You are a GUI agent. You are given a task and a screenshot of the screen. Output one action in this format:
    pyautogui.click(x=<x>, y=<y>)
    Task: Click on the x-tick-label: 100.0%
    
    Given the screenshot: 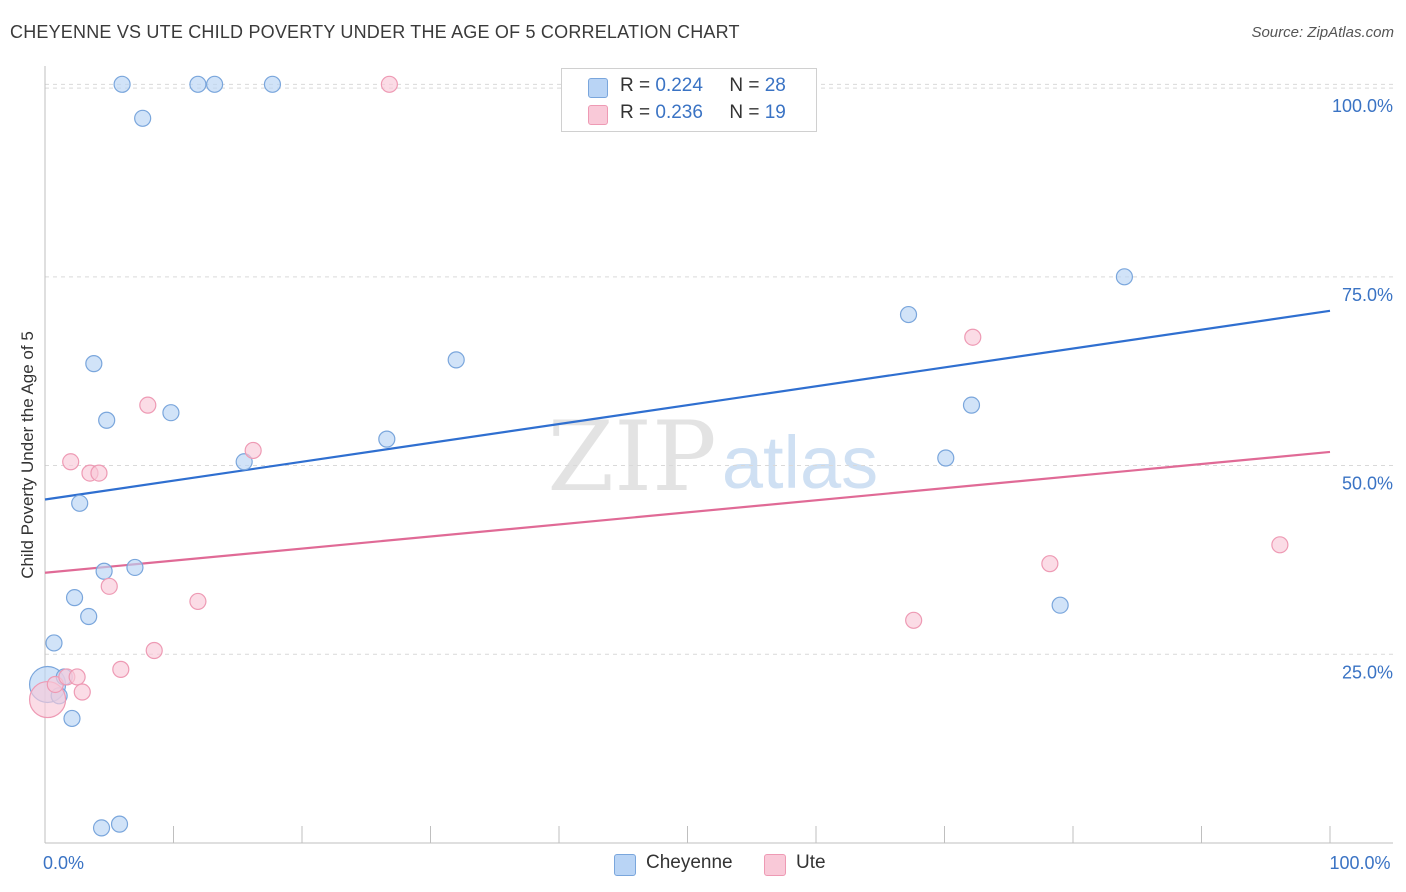 What is the action you would take?
    pyautogui.click(x=1359, y=863)
    